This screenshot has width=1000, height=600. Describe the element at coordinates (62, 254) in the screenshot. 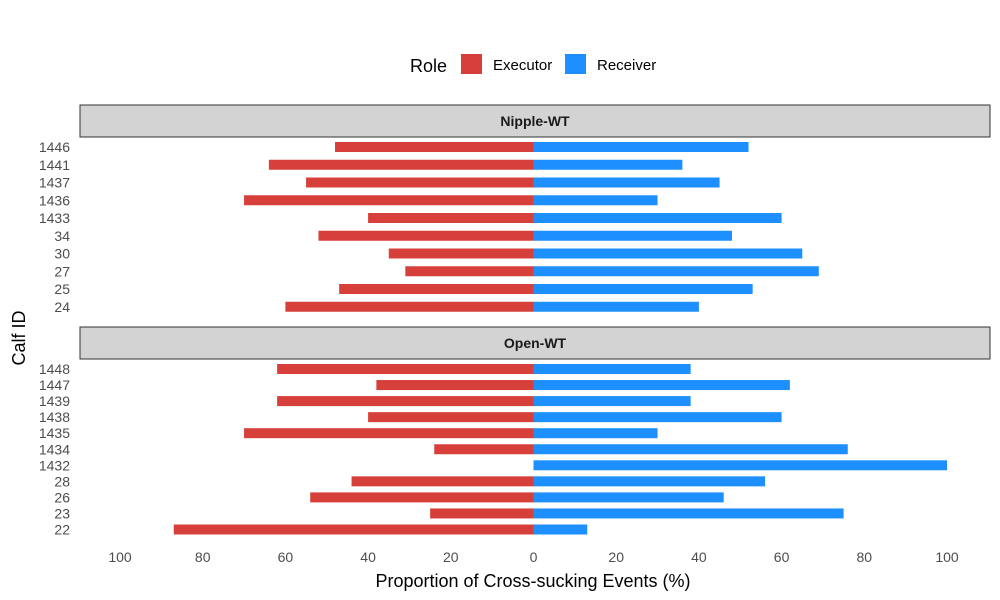

I see `y-tick-label: 30` at that location.